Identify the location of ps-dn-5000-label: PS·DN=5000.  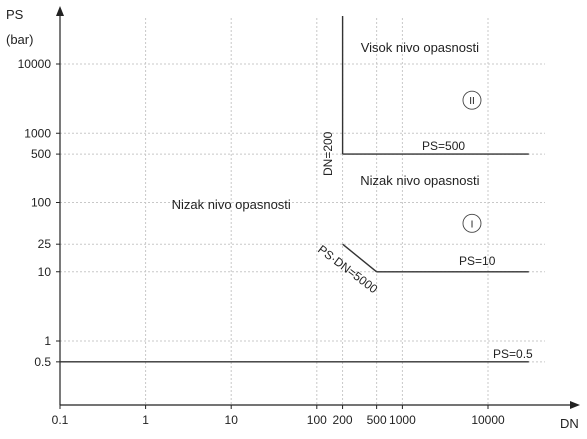
(347, 269).